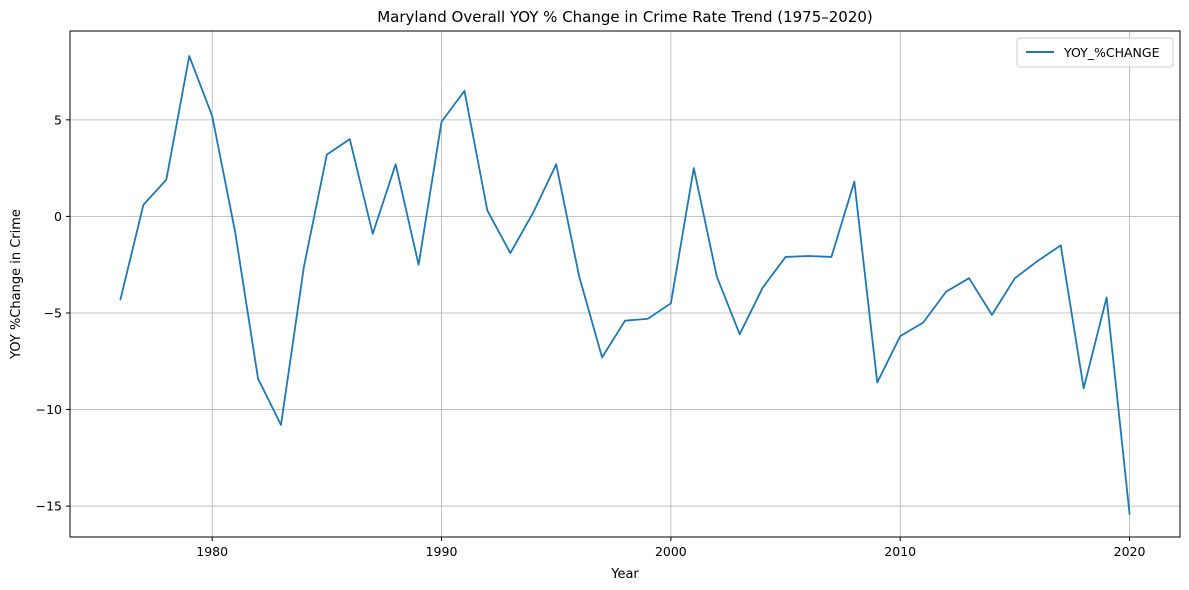  Describe the element at coordinates (624, 574) in the screenshot. I see `x-axis-label: Year` at that location.